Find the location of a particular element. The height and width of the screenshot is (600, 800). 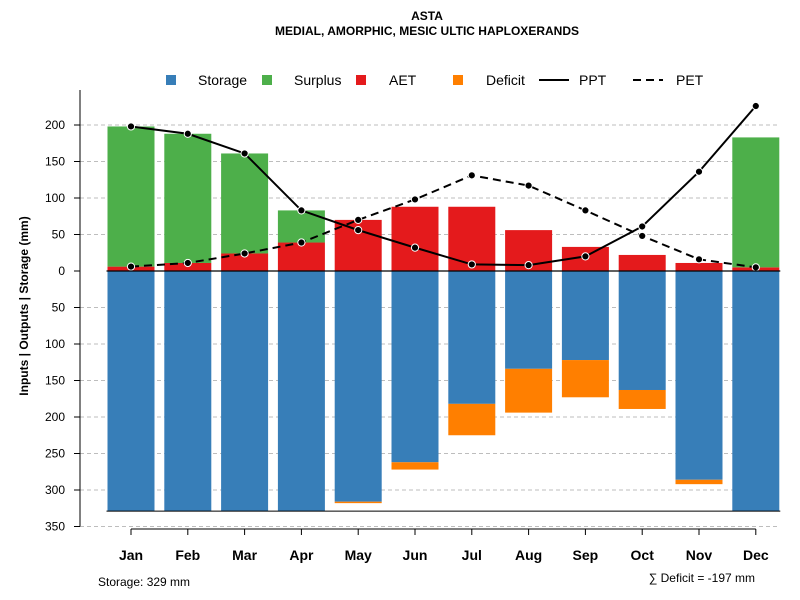

x-tick-label-aug: Aug is located at coordinates (528, 555).